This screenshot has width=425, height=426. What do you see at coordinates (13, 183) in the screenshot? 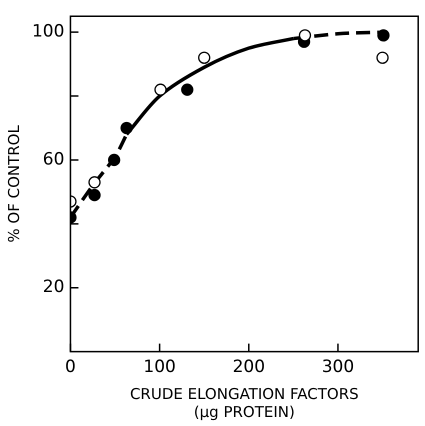
I see `y-axis-title: % OF CONTROL` at bounding box center [13, 183].